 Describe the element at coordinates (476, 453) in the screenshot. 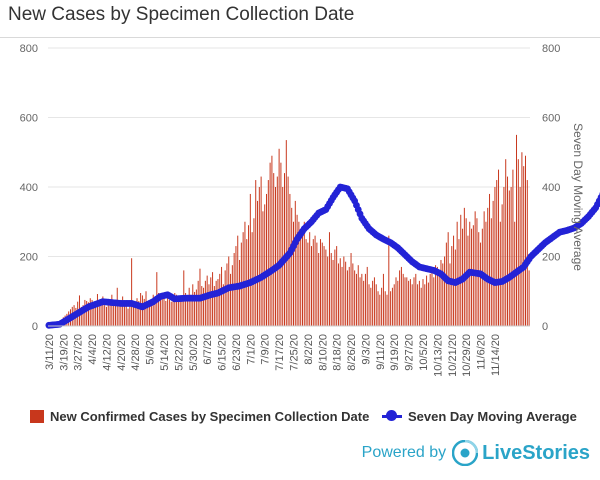

I see `powered-by: Powered by LiveStories` at that location.